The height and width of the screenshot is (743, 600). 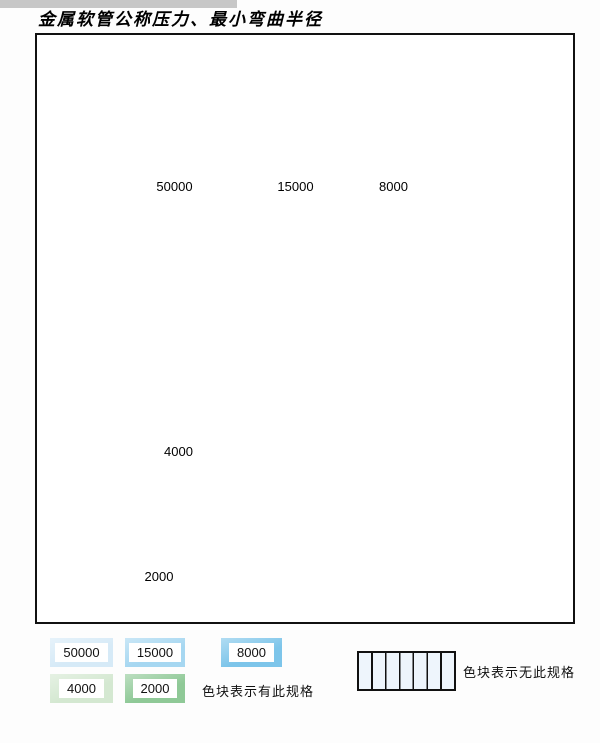 I want to click on legend-swatch-label: 4000, so click(x=81, y=688).